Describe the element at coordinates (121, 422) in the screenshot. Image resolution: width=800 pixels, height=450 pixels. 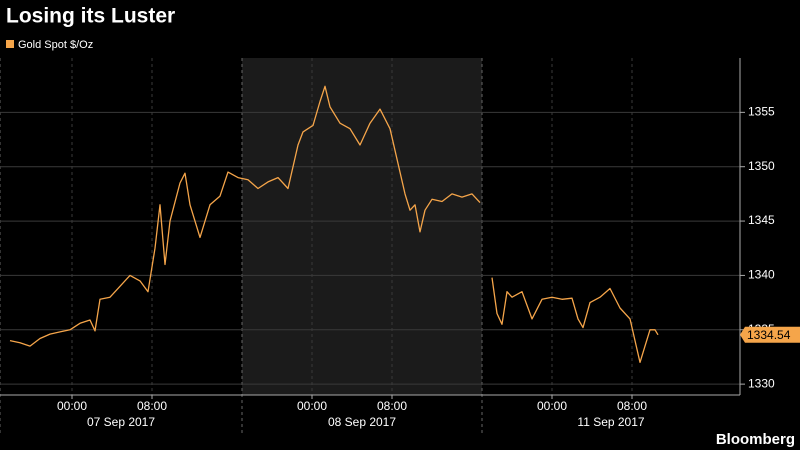
I see `session-label: 07 Sep 2017` at that location.